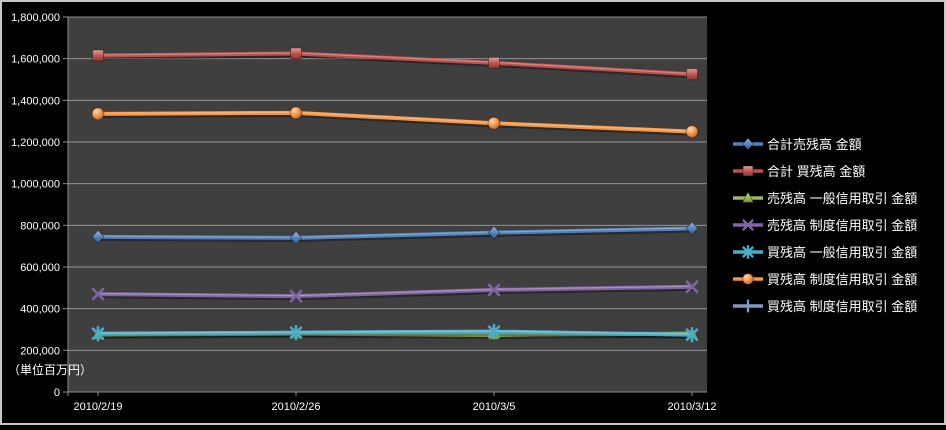 The height and width of the screenshot is (430, 946). Describe the element at coordinates (296, 407) in the screenshot. I see `x-axis-category-label: 2010/2/26` at that location.